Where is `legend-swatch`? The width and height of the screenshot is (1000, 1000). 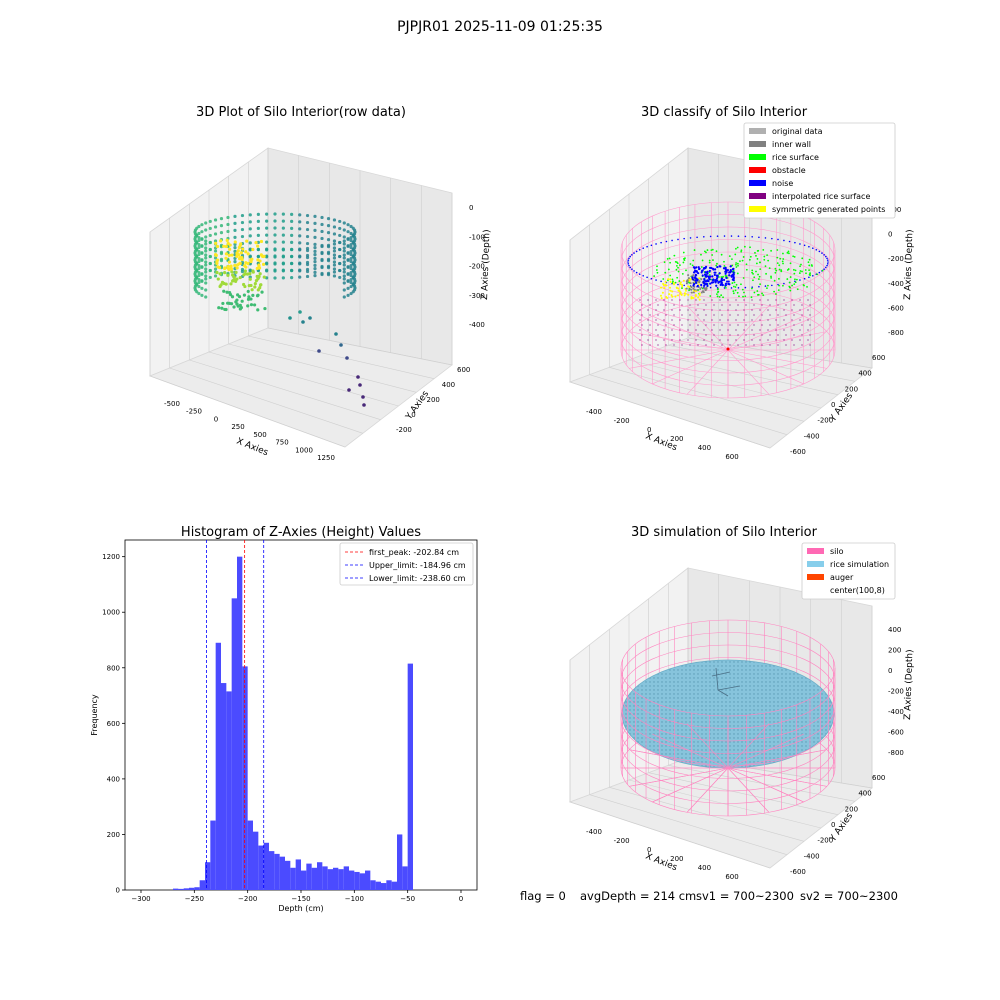
legend-swatch is located at coordinates (757, 183).